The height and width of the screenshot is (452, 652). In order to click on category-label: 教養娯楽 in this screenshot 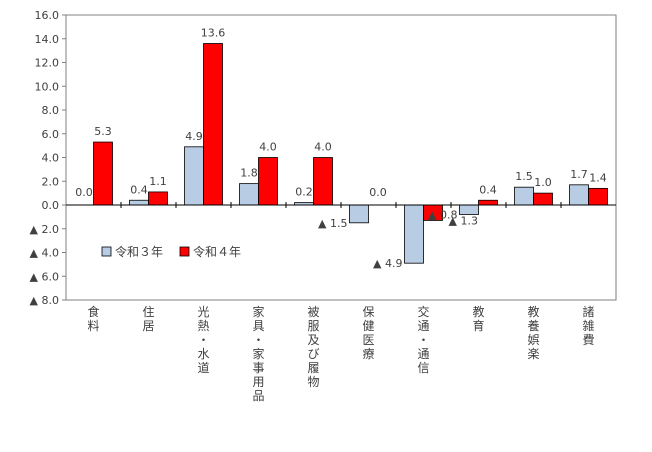, I will do `click(533, 332)`.